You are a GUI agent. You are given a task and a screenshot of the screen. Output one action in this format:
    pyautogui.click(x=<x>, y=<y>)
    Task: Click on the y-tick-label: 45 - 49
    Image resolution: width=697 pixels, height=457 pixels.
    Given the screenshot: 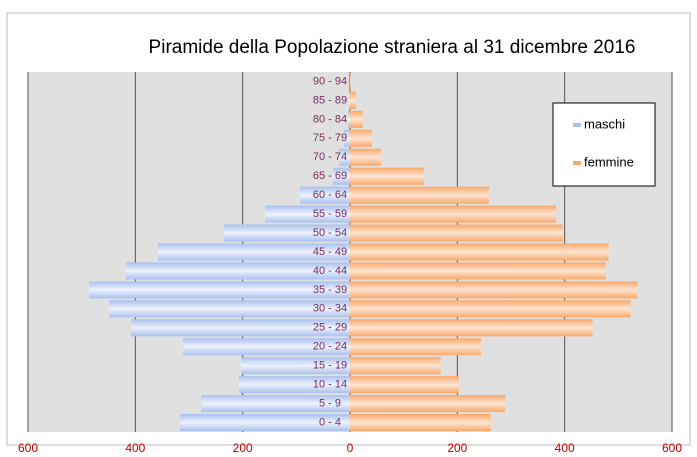 What is the action you would take?
    pyautogui.click(x=330, y=252)
    